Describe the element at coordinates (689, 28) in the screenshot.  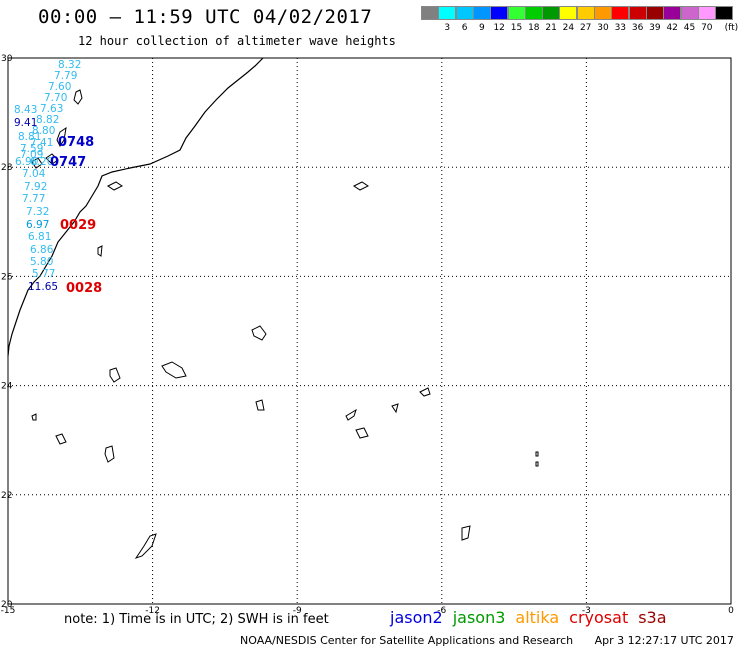
I see `legend-label: 45` at that location.